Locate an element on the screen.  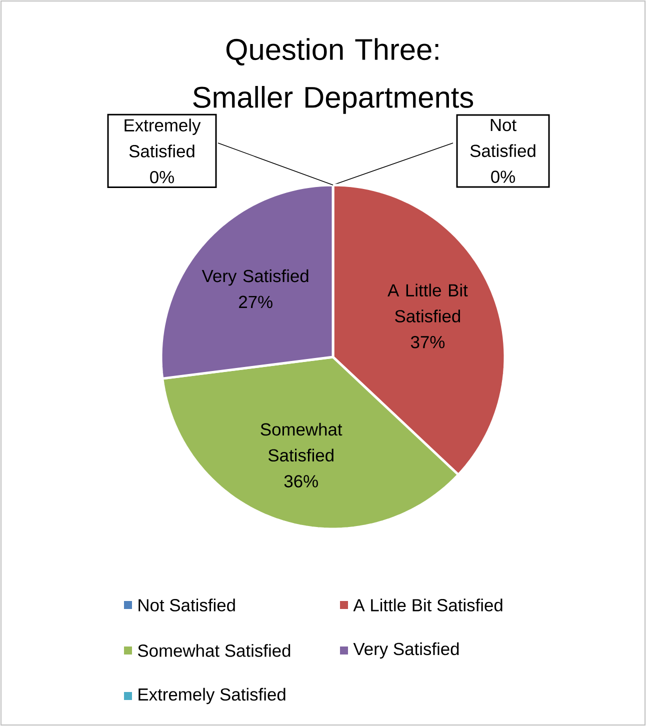
category-label: Not Satisfied is located at coordinates (503, 138).